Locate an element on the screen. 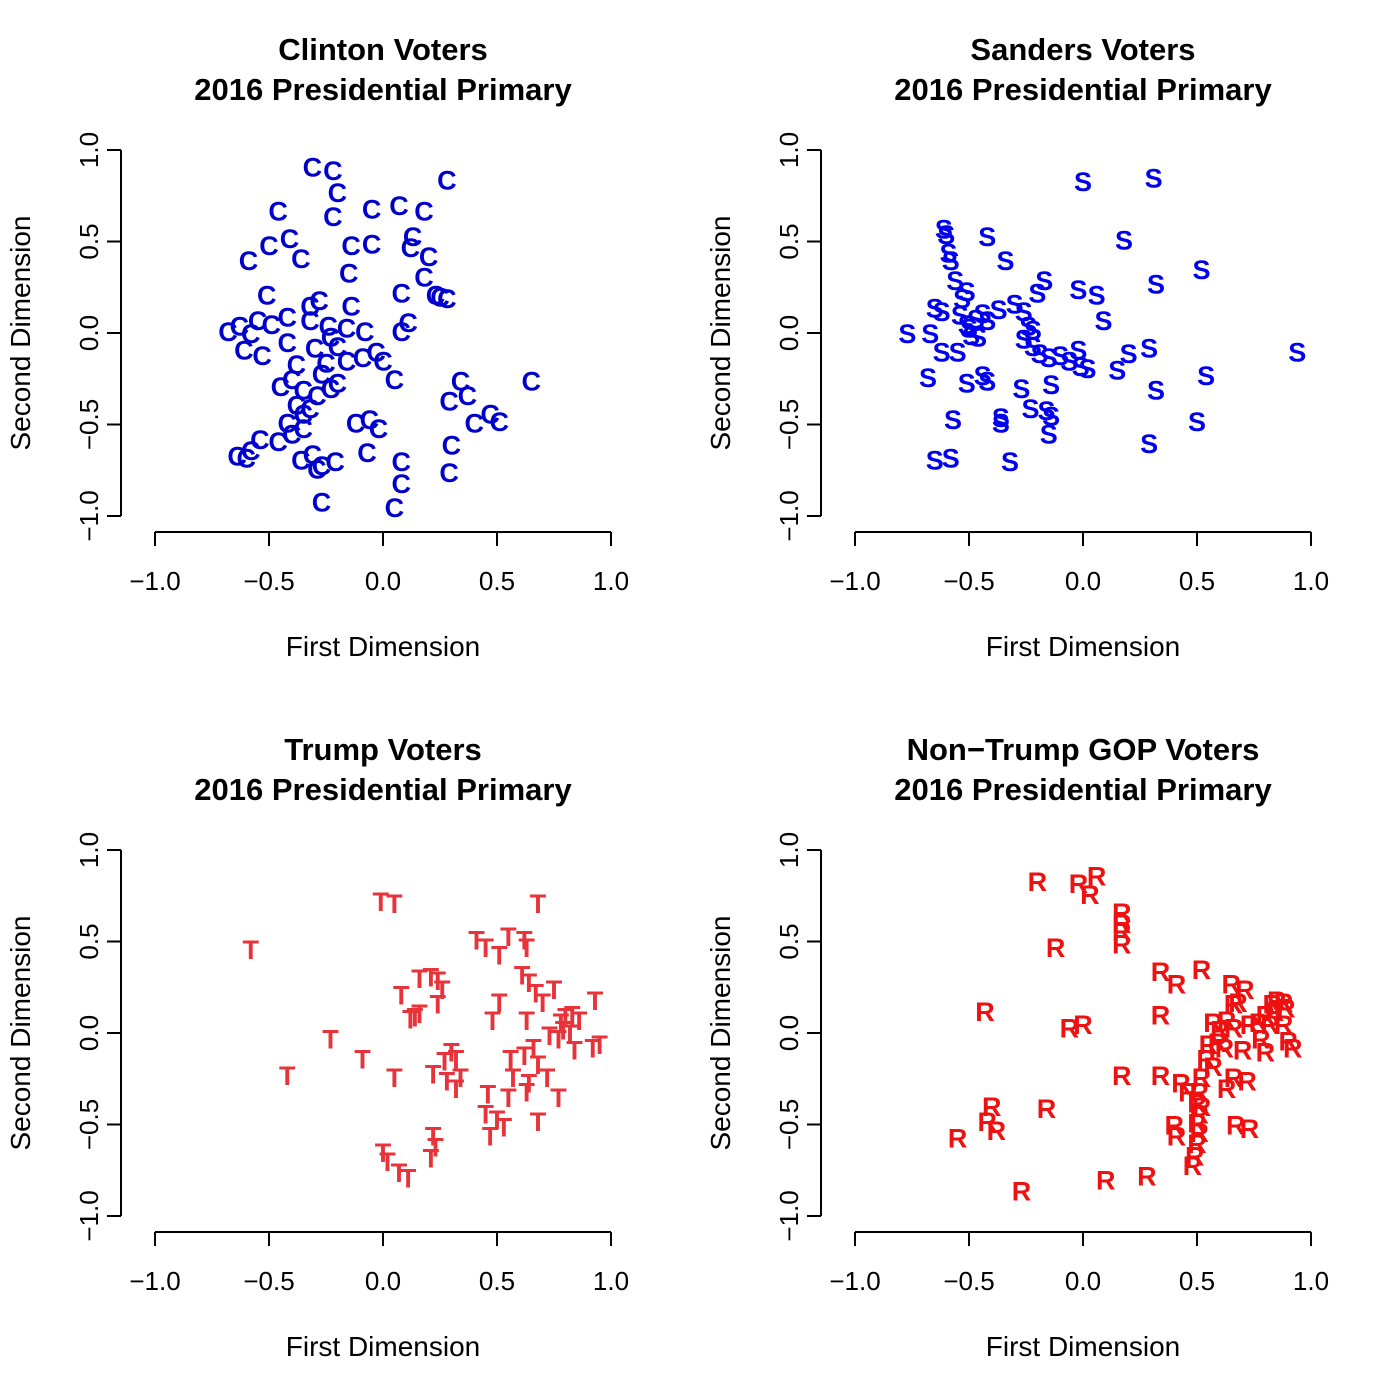  x-tick-label: 0.0 is located at coordinates (1083, 1281).